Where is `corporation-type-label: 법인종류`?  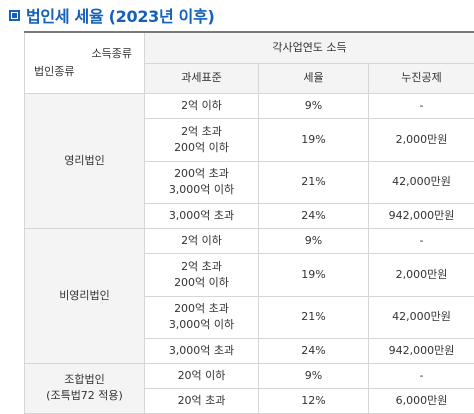
corporation-type-label: 법인종류 is located at coordinates (54, 72).